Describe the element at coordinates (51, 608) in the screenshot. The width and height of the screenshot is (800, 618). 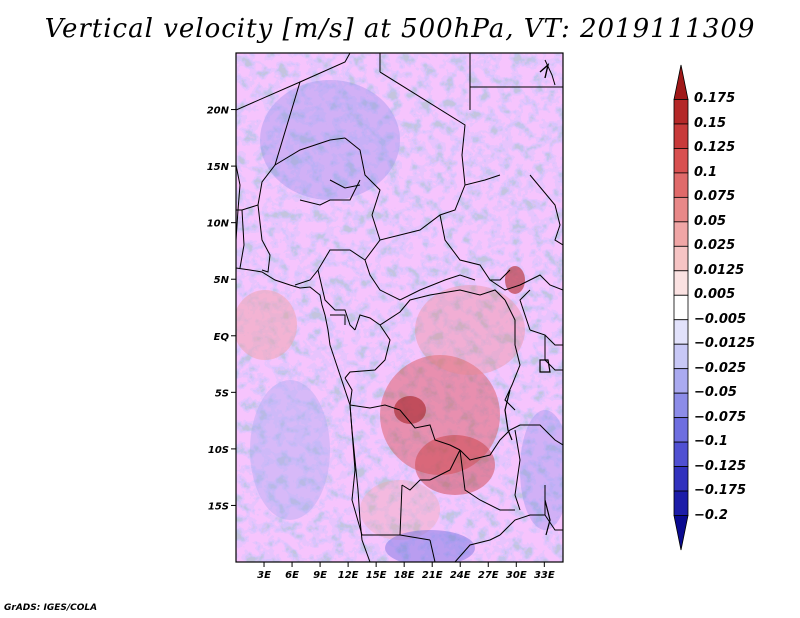
I see `footer-credit: GrADS: IGES/COLA` at that location.